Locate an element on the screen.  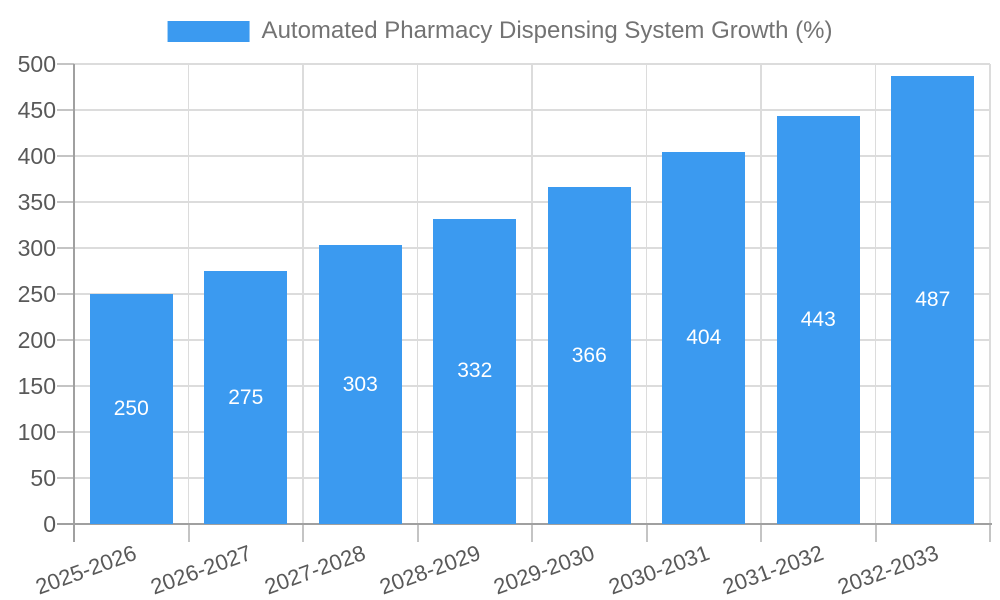
bar: 404 is located at coordinates (704, 338).